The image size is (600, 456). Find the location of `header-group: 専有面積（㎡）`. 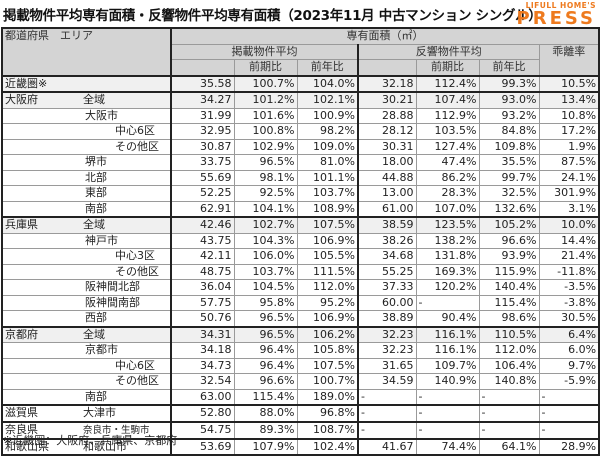

header-group: 専有面積（㎡） is located at coordinates (385, 36).